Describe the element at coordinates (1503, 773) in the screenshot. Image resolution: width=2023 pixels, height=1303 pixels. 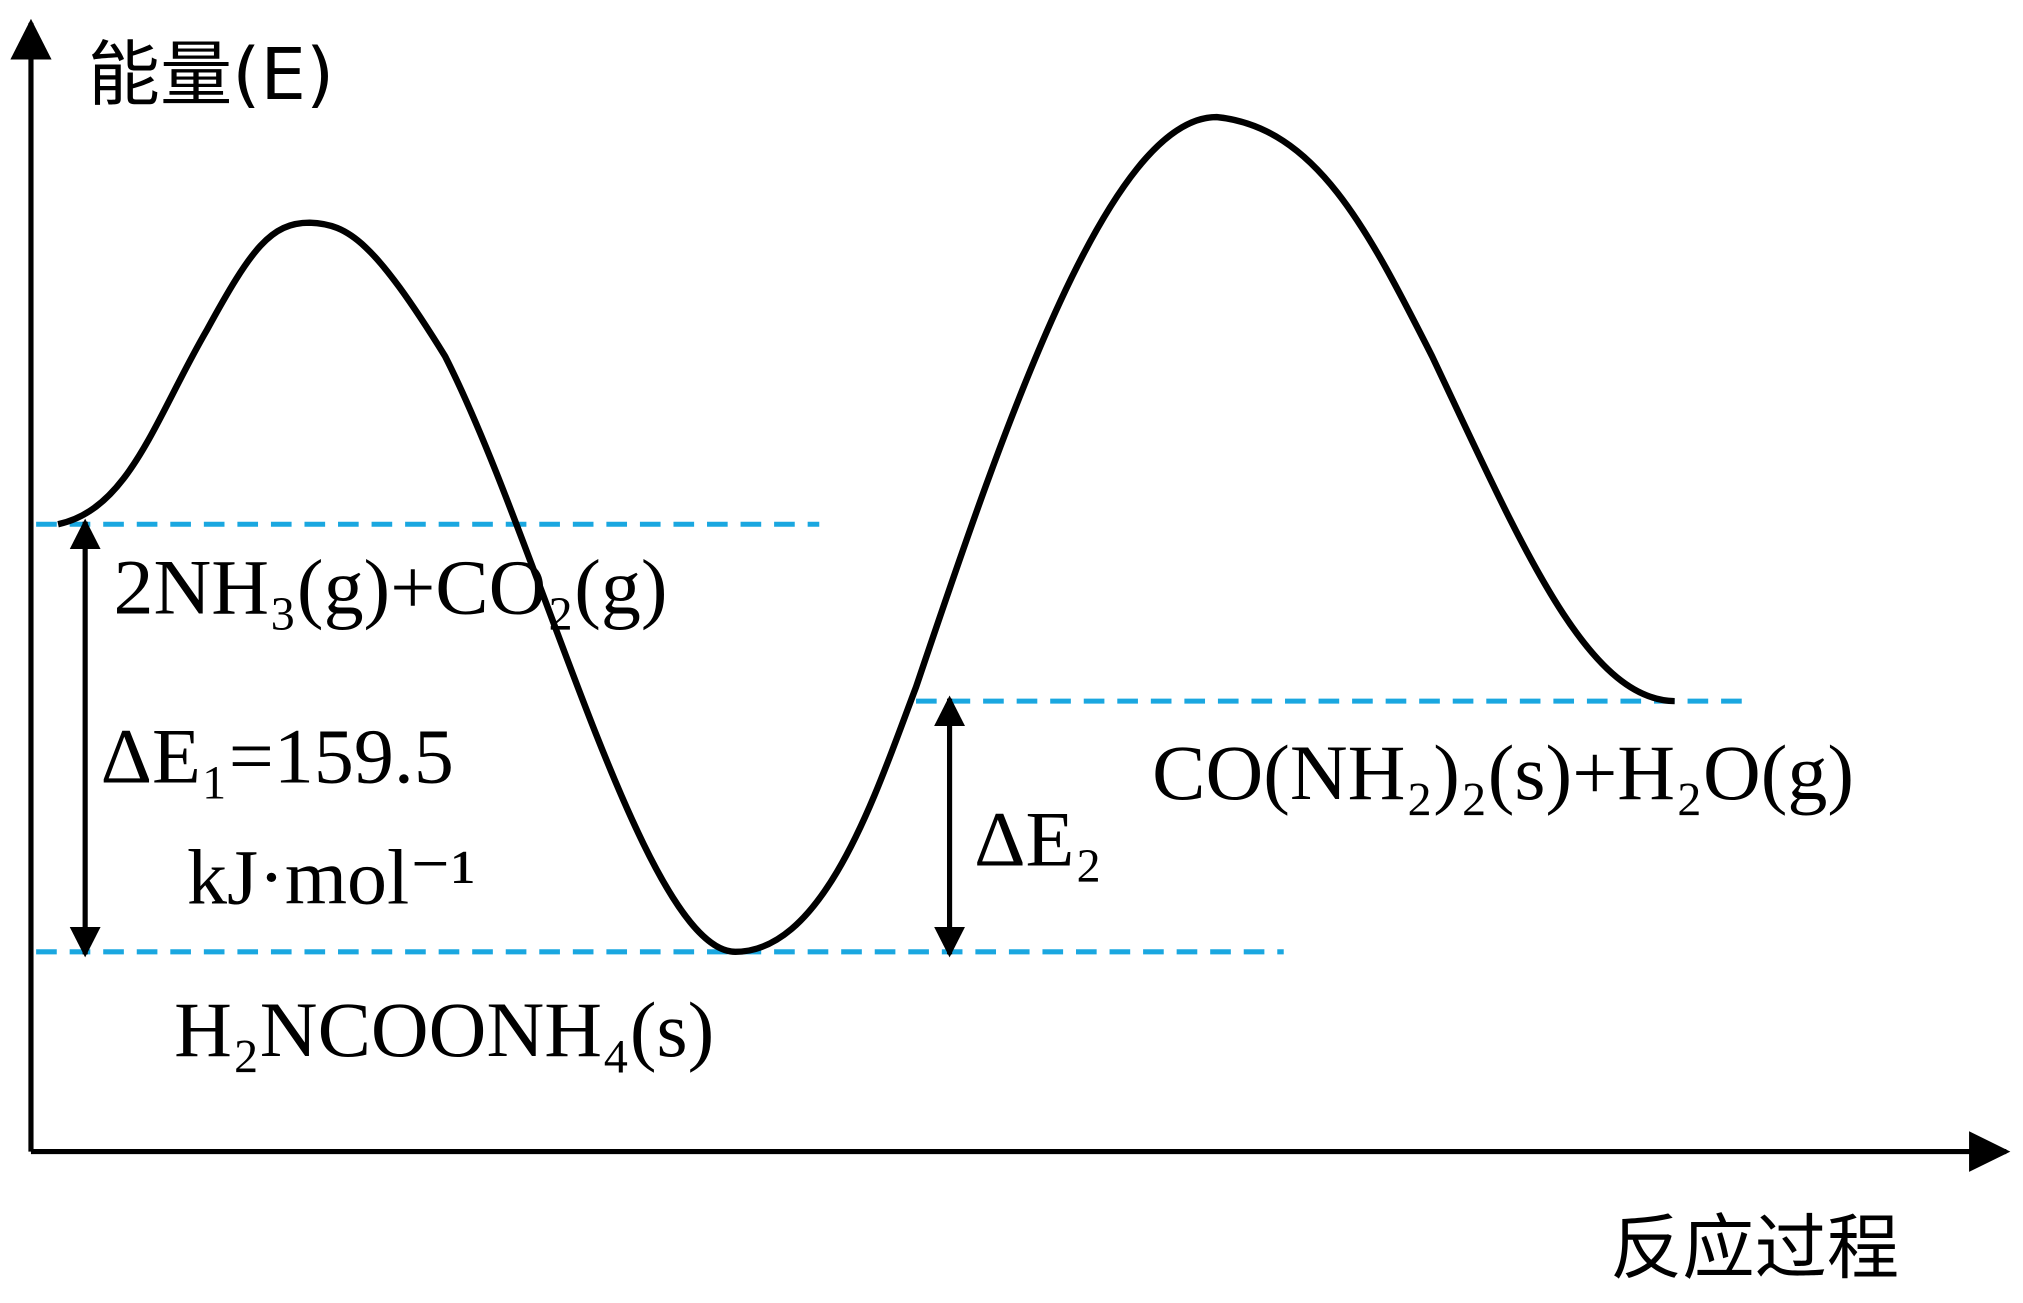
I see `product-label: CO(NH₂)₂(s)+H₂O(g)` at that location.